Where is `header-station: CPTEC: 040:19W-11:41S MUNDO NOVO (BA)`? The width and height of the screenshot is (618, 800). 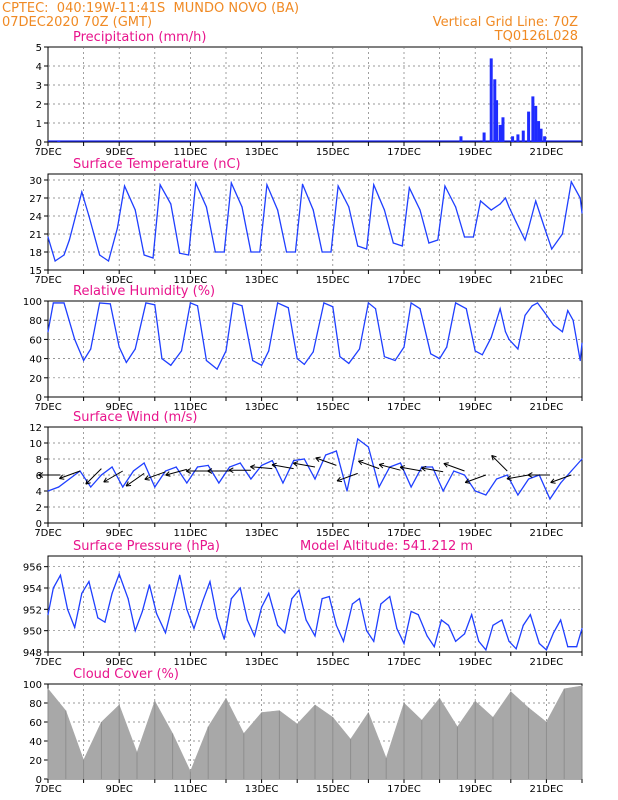
header-station: CPTEC: 040:19W-11:41S MUNDO NOVO (BA) is located at coordinates (151, 8).